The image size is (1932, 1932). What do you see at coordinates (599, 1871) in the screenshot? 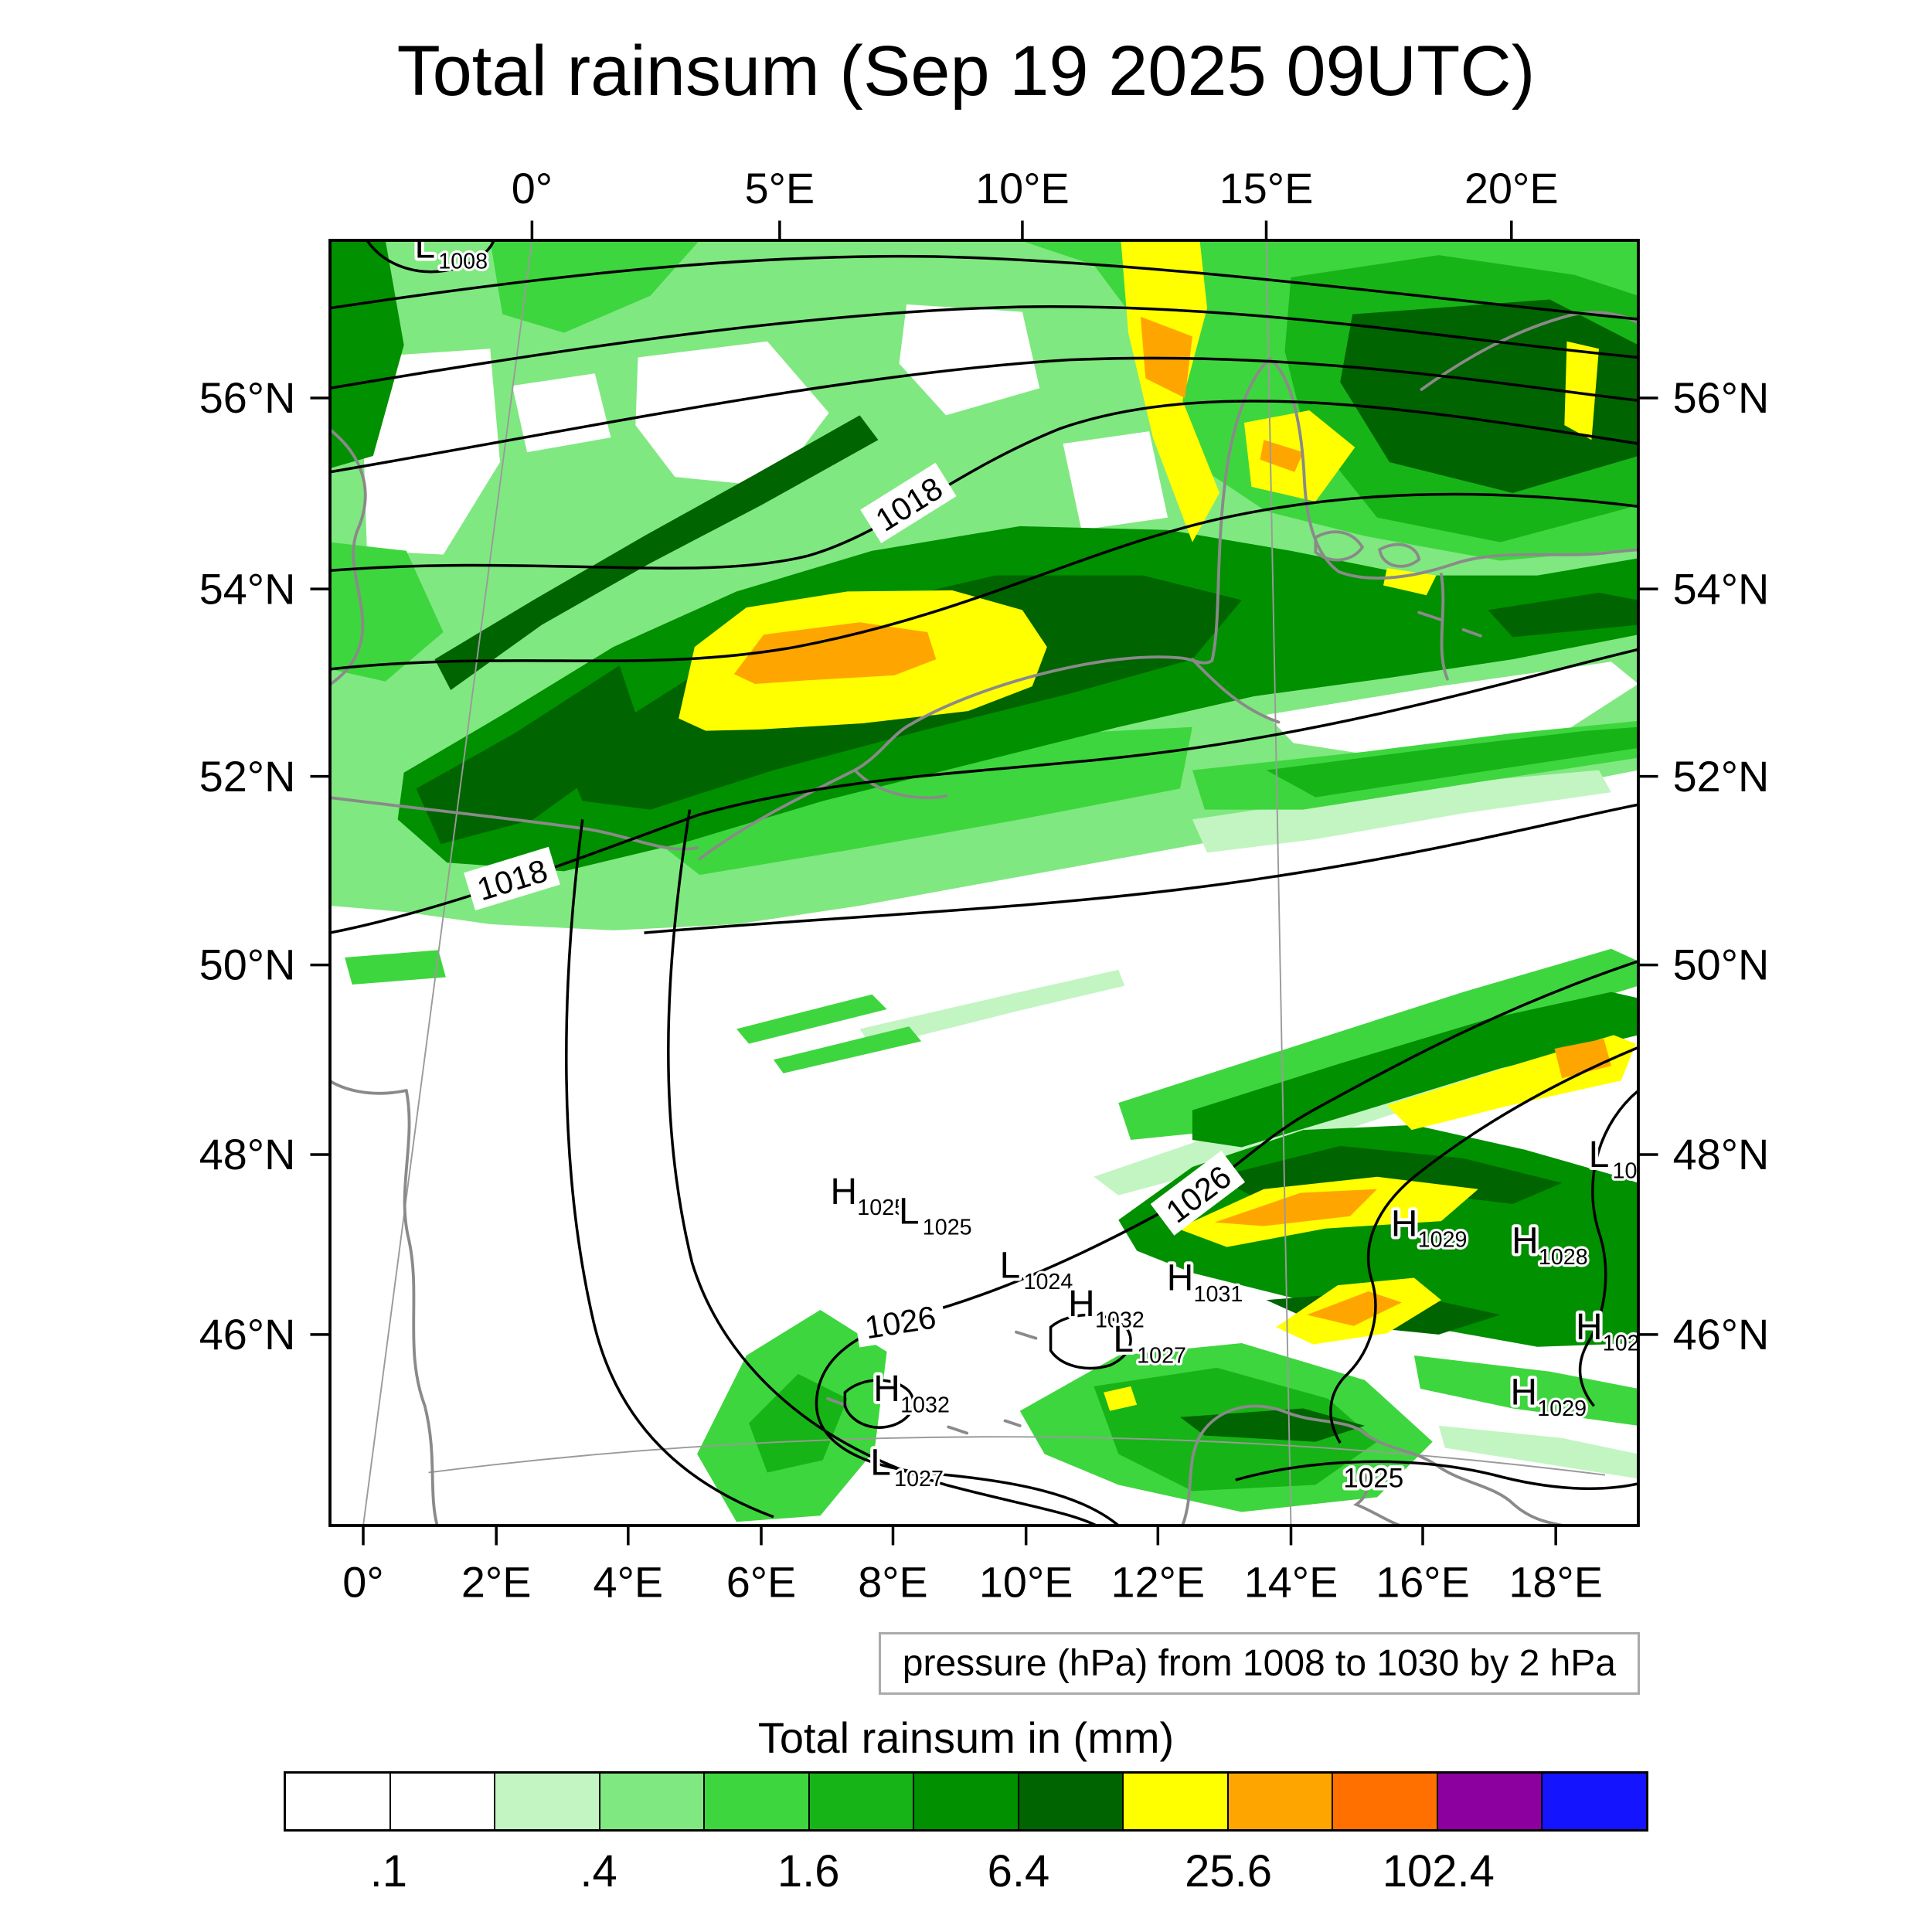
I see `colorbar-label: .4` at bounding box center [599, 1871].